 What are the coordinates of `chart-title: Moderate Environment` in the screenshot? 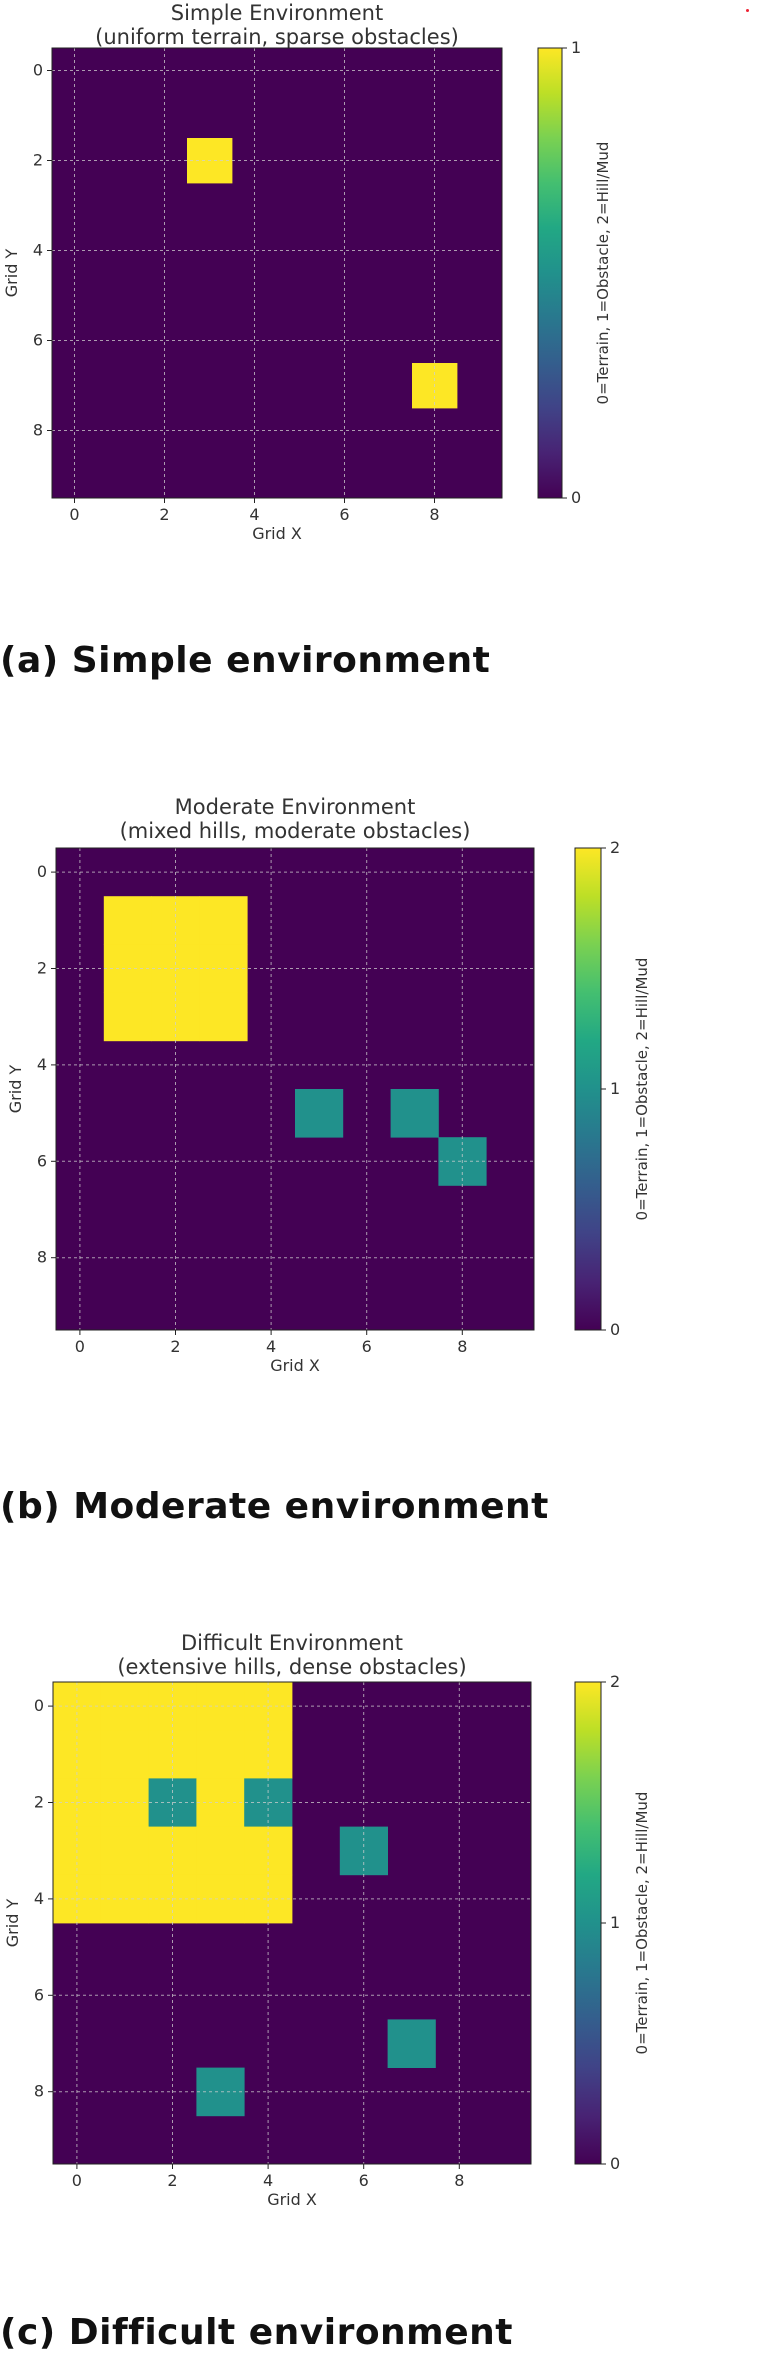 It's located at (295, 807).